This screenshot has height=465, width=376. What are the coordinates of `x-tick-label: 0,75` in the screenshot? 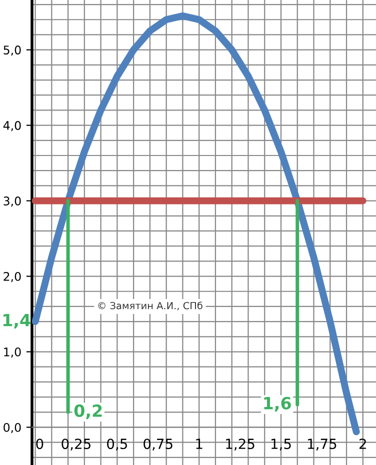 It's located at (158, 444).